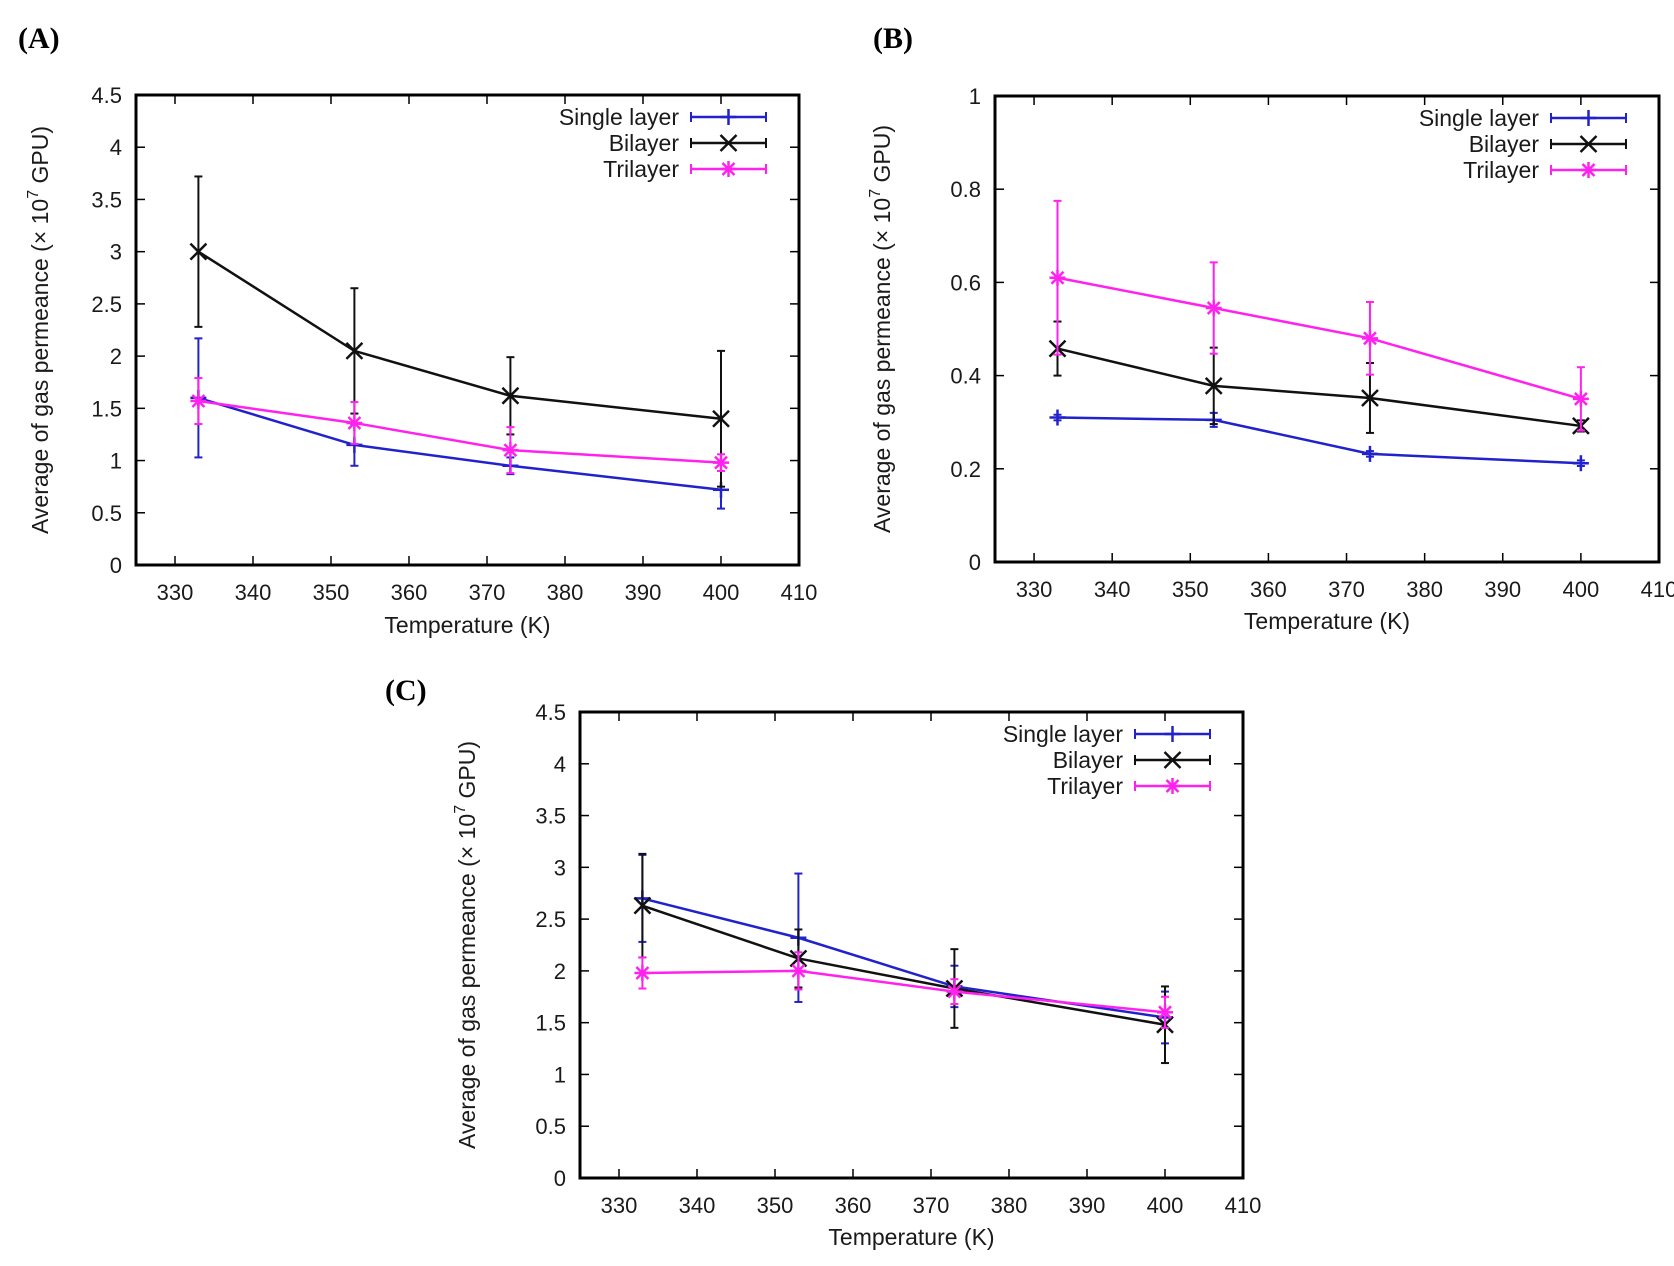  I want to click on y-tick-label: 0.2, so click(965, 469).